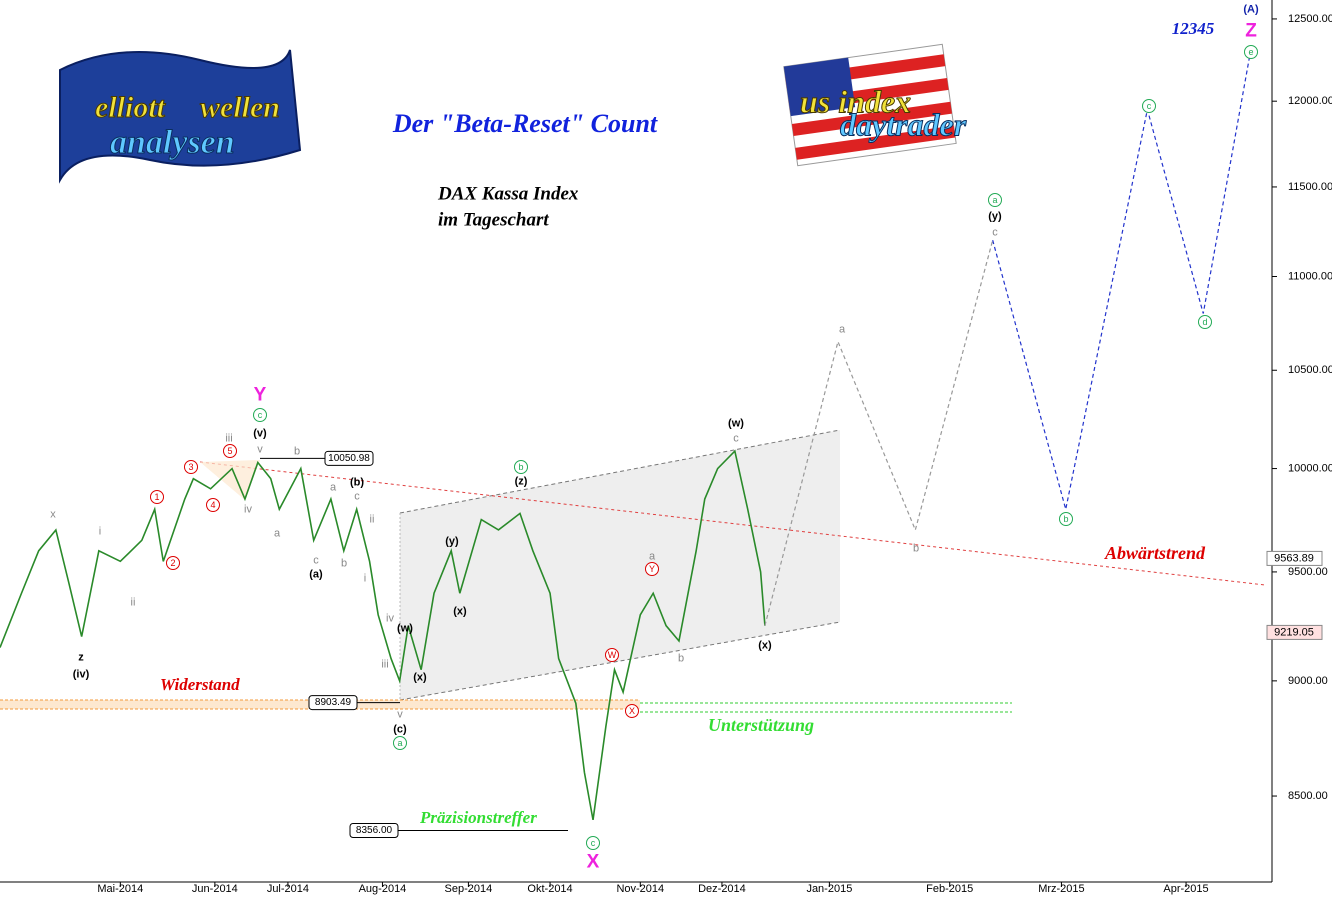 Image resolution: width=1332 pixels, height=901 pixels. What do you see at coordinates (525, 123) in the screenshot?
I see `chart-title: Der "Beta-Reset" Count` at bounding box center [525, 123].